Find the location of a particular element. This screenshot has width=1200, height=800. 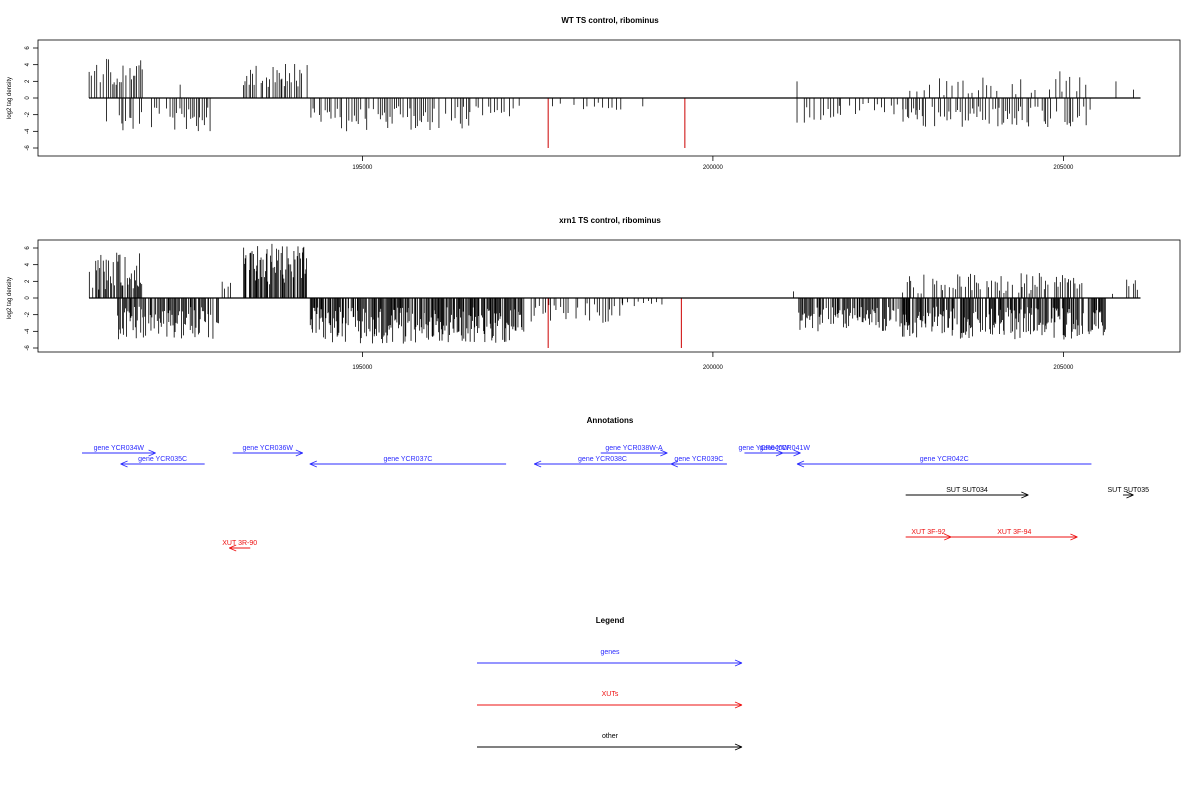

xrn1-plot-area: -6 -4 -2 0 2 4 6 195000 200000 205000 is located at coordinates (583, 307).